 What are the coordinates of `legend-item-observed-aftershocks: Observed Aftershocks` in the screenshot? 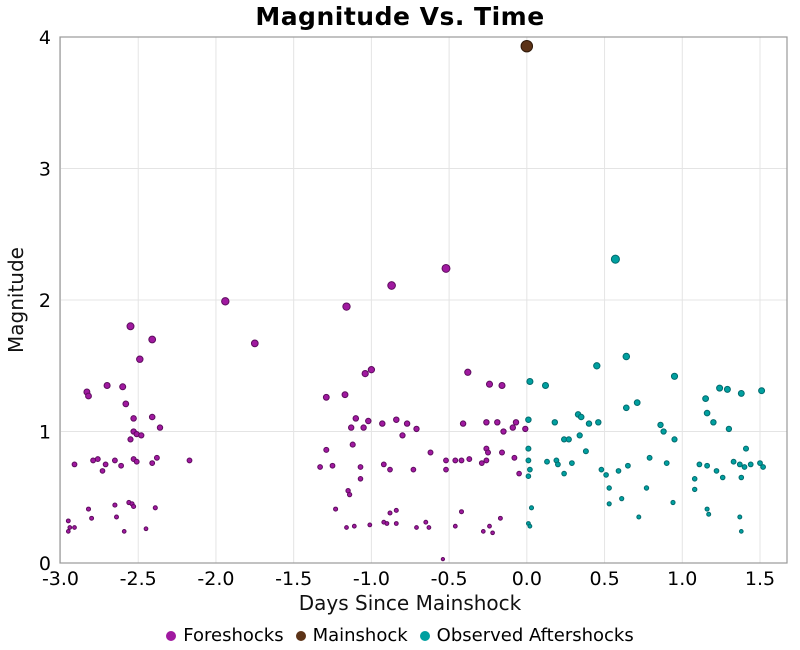 It's located at (526, 635).